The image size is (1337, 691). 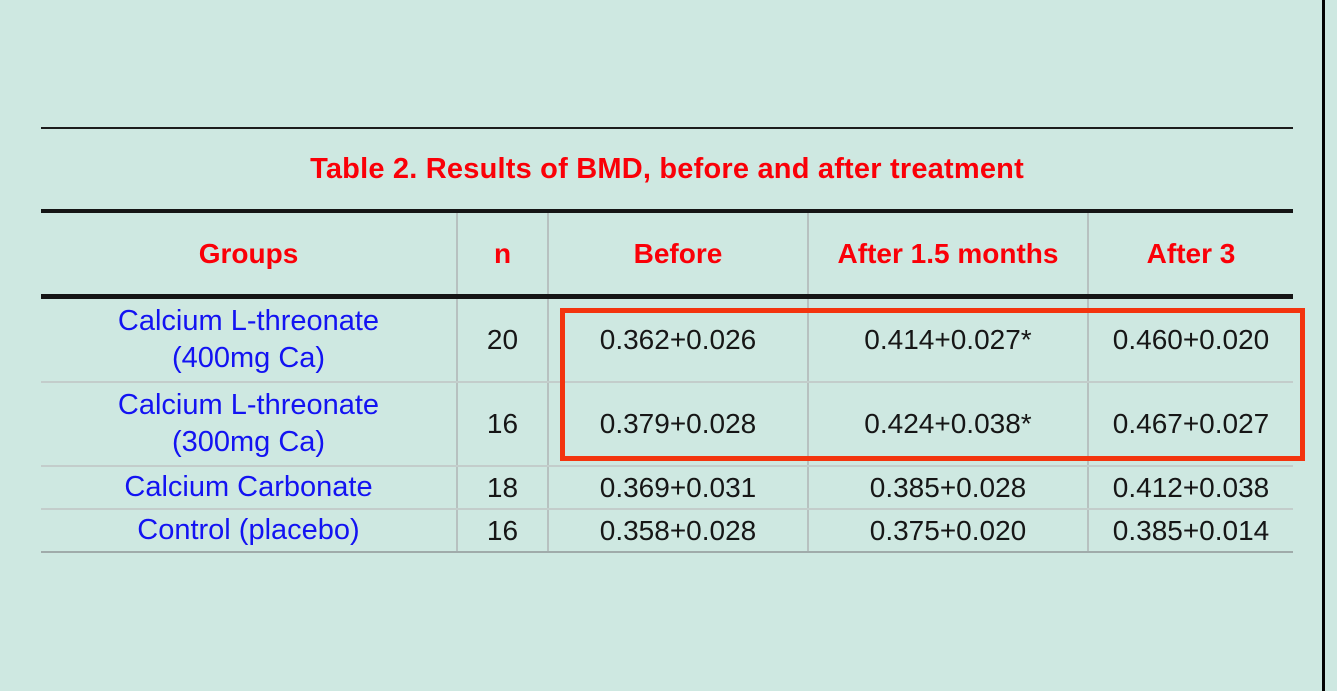 I want to click on after-1-5-value: 0.385+0.028, so click(x=947, y=488).